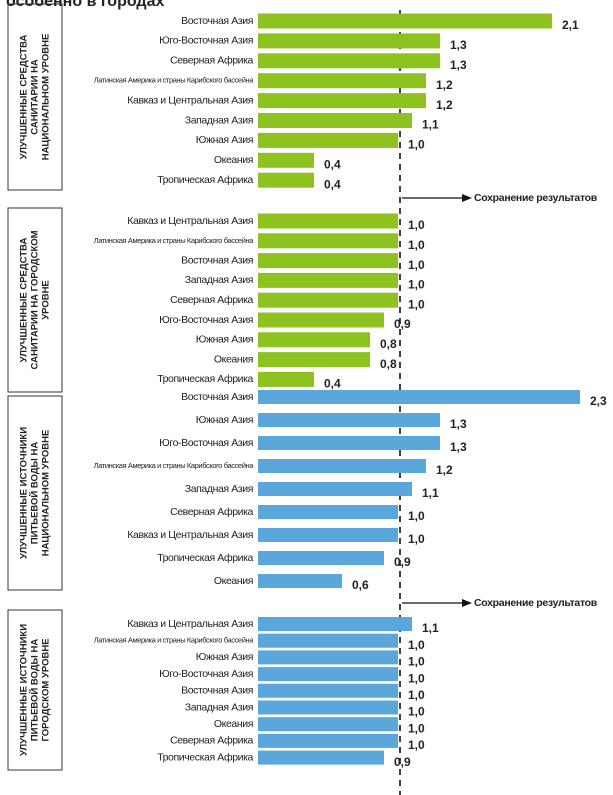  What do you see at coordinates (332, 184) in the screenshot?
I see `value-label: 0,4` at bounding box center [332, 184].